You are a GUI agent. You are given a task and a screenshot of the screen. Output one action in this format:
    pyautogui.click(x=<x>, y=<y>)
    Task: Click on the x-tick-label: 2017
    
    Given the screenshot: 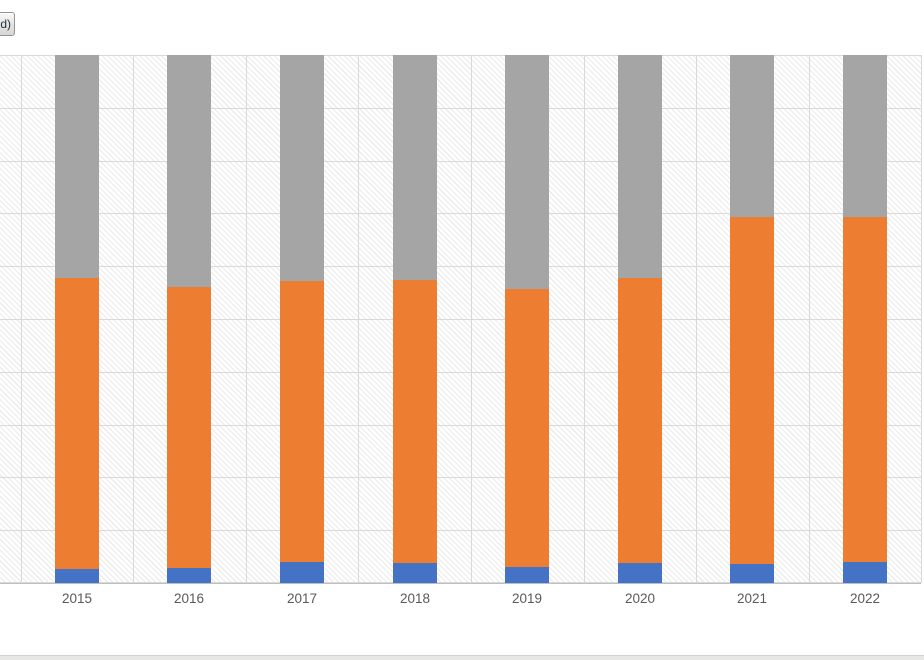 What is the action you would take?
    pyautogui.click(x=302, y=598)
    